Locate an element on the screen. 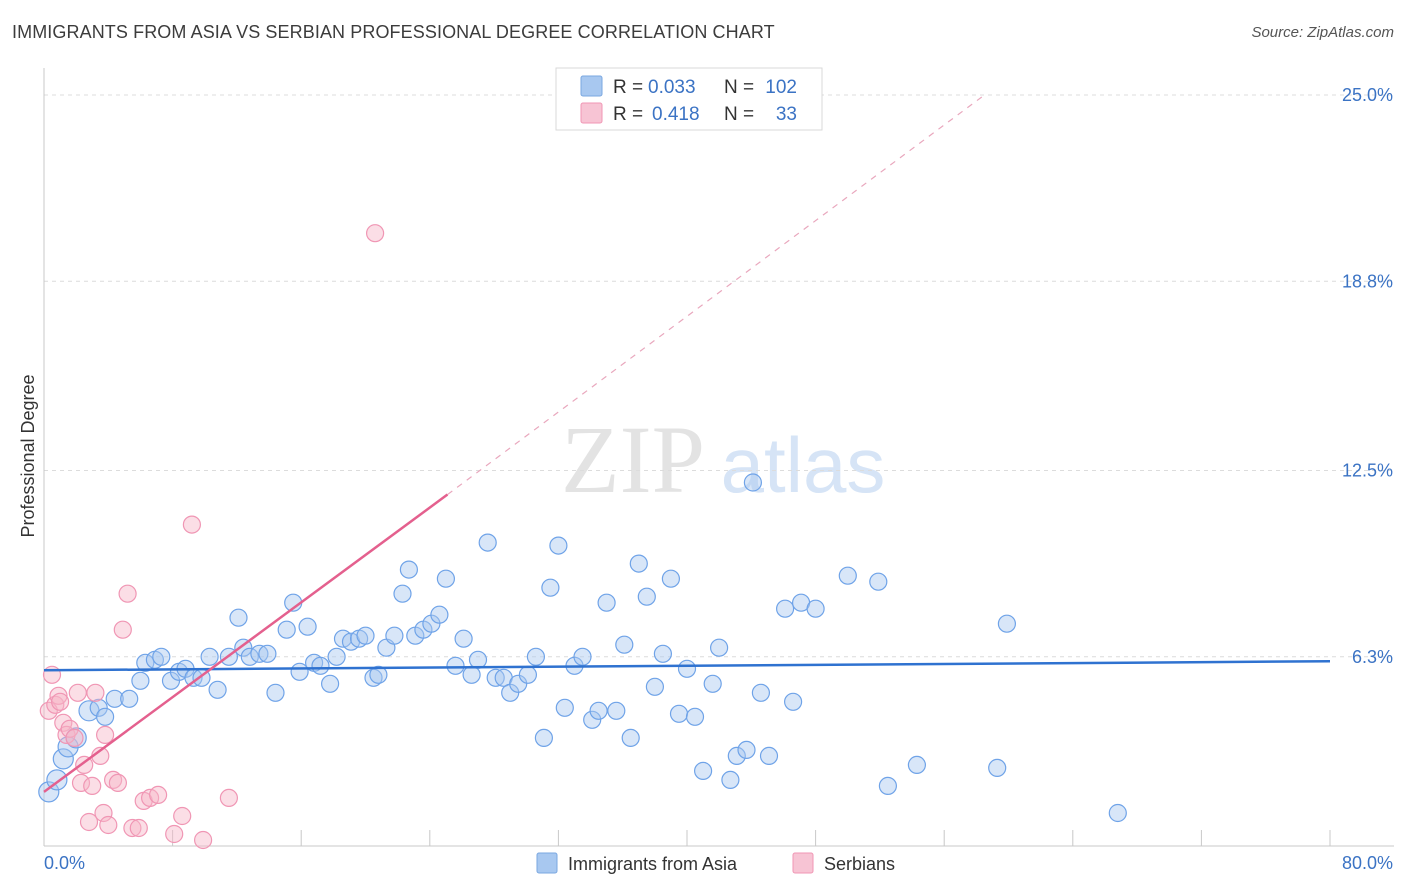 The height and width of the screenshot is (892, 1406). legend-n-value: 102 is located at coordinates (781, 87).